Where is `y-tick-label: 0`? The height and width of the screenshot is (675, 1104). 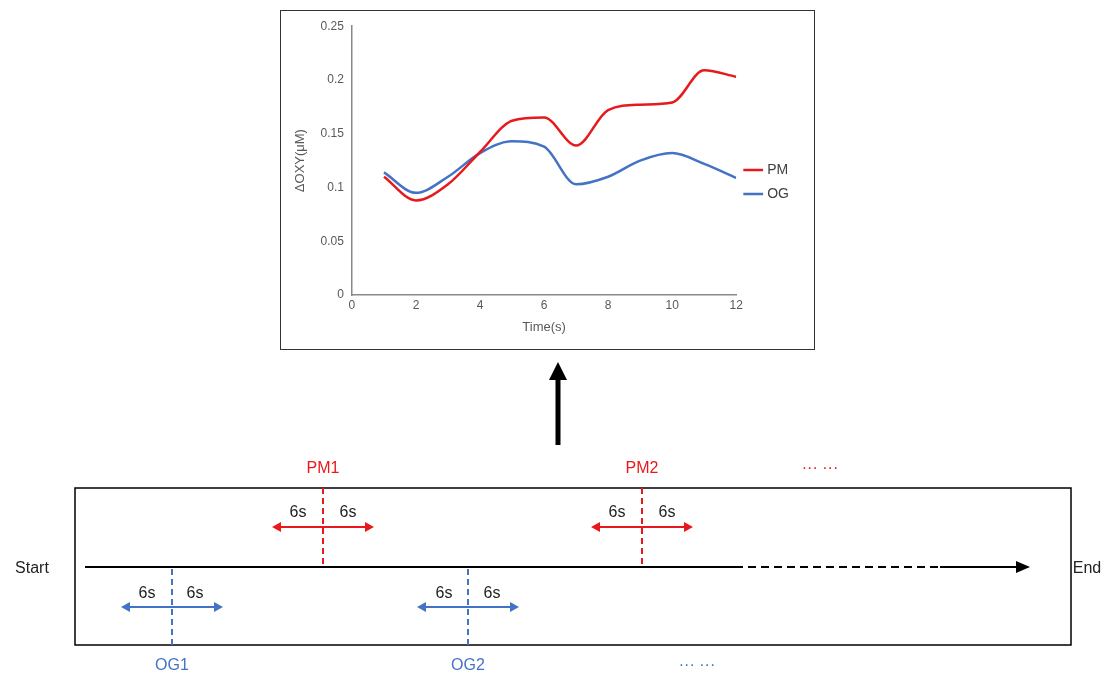
y-tick-label: 0 is located at coordinates (341, 294).